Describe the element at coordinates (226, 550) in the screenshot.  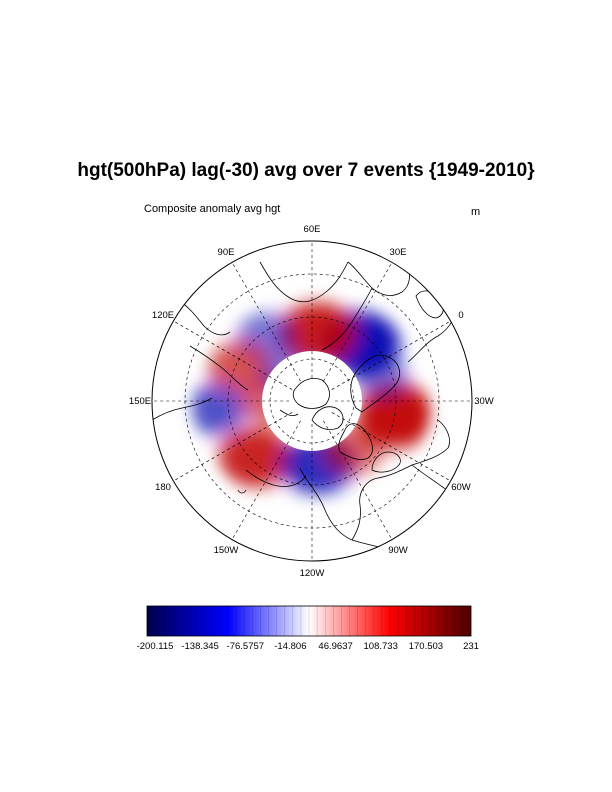
I see `longitude-label: 150W` at that location.